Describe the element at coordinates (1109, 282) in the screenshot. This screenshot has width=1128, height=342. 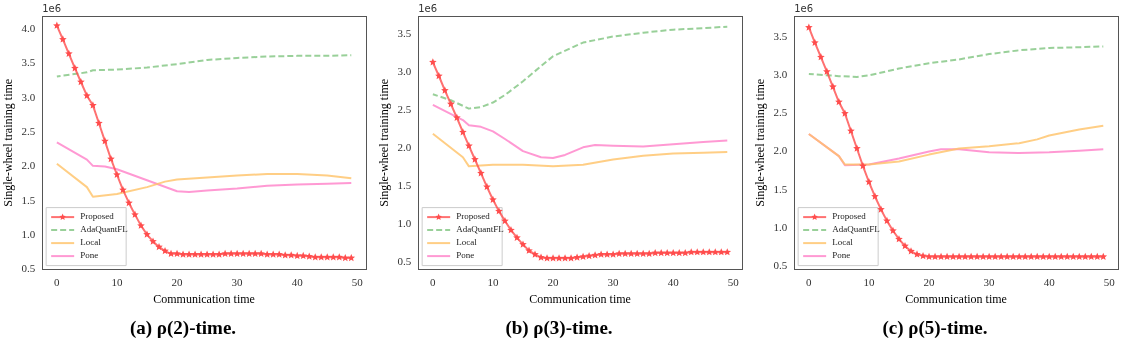
I see `x-tick-label: 50` at that location.